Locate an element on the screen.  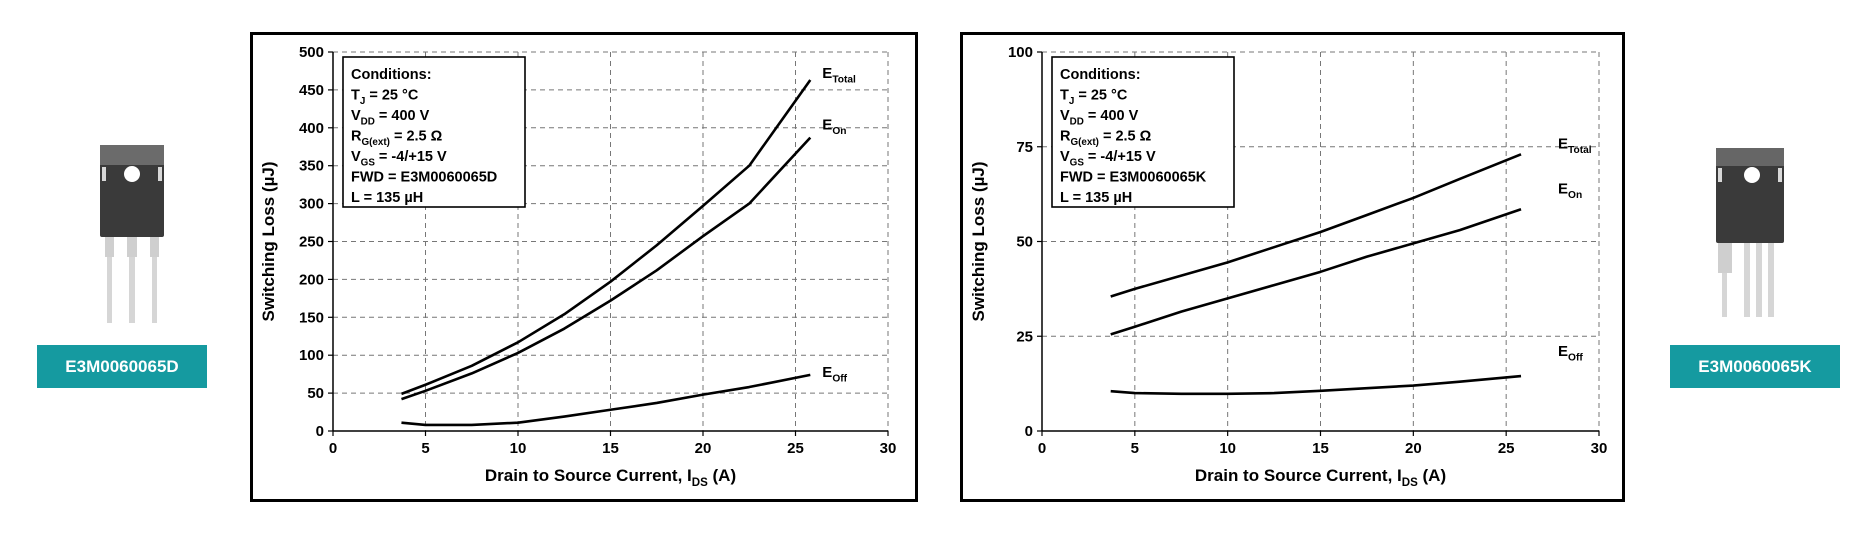
y-tick-label: 450 is located at coordinates (311, 90).